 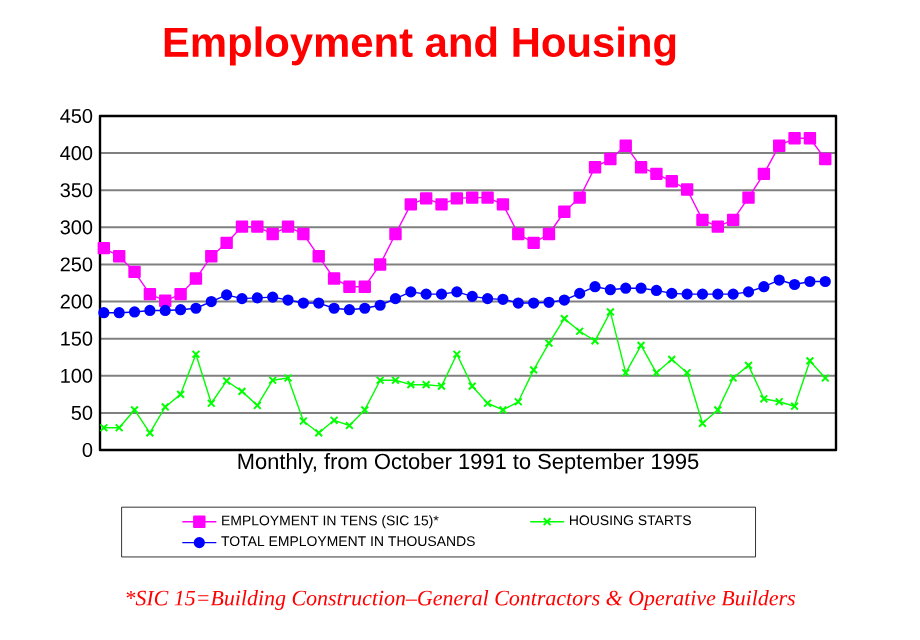 What do you see at coordinates (76, 301) in the screenshot?
I see `y-tick-label: 200` at bounding box center [76, 301].